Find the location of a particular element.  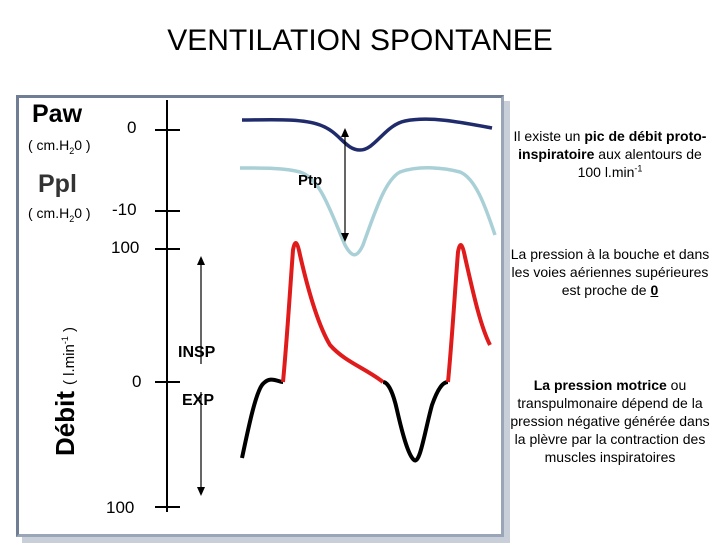

exp-arrow-head is located at coordinates (201, 491).